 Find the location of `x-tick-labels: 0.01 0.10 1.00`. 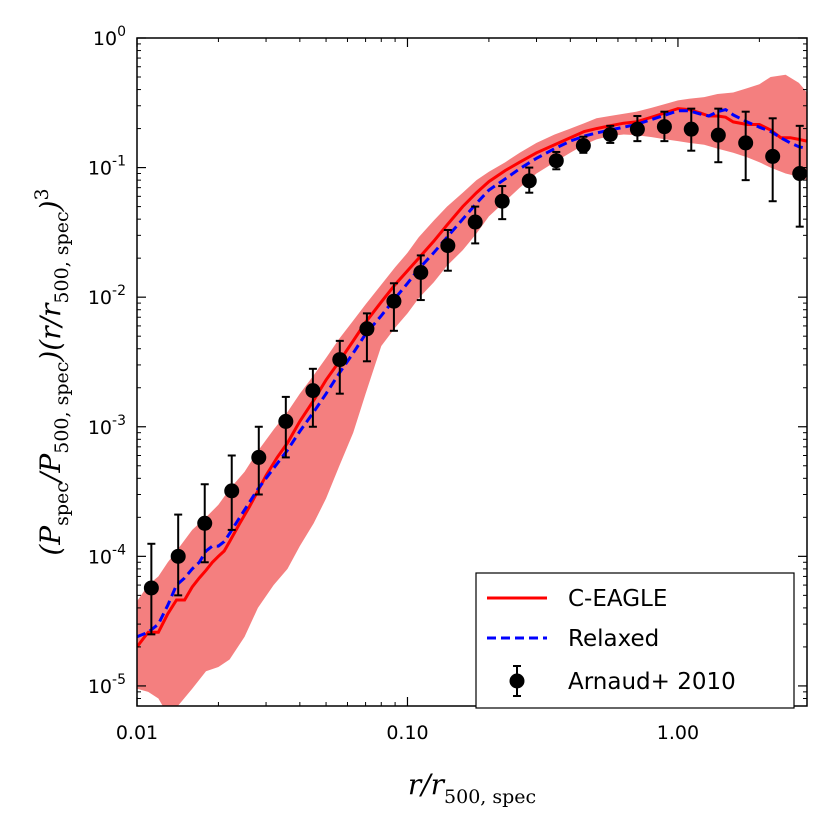

x-tick-labels: 0.01 0.10 1.00 is located at coordinates (407, 733).